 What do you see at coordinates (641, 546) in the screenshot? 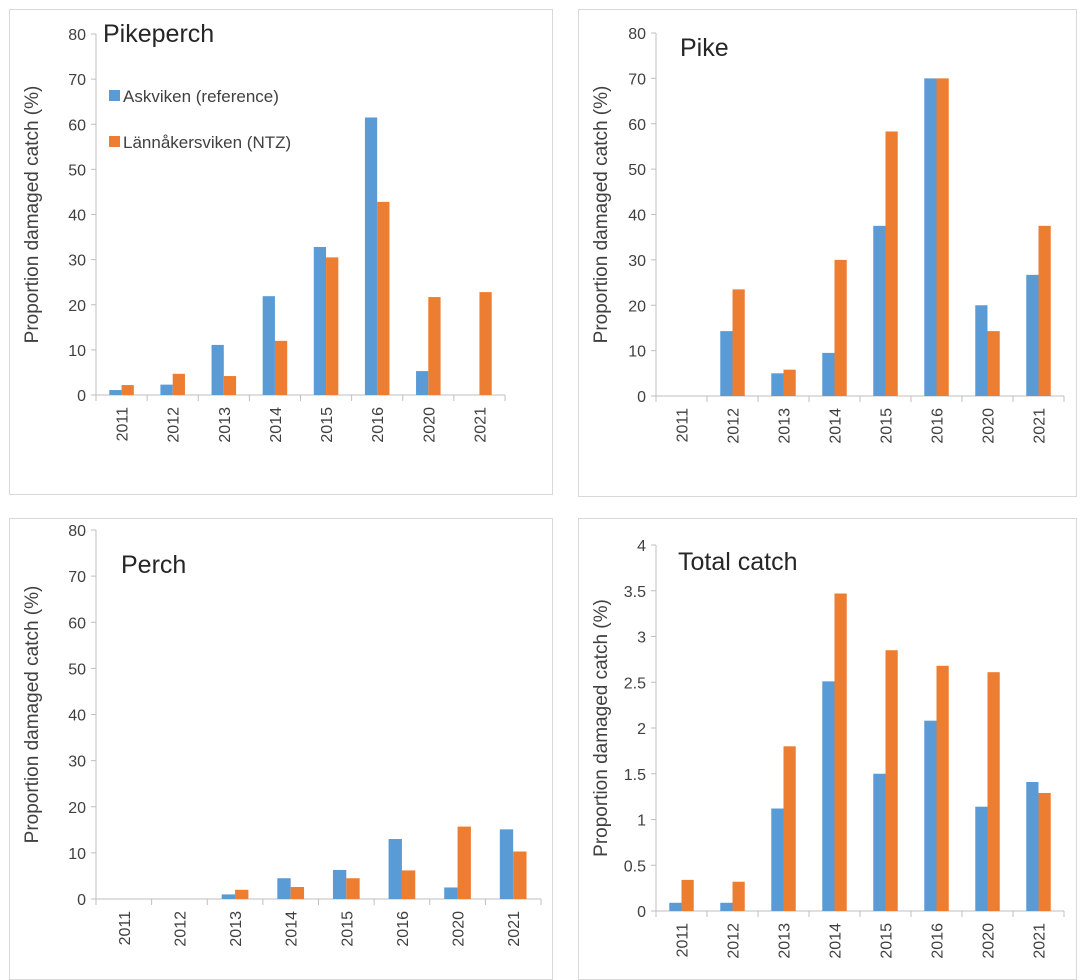
I see `y-tick-label: 4` at bounding box center [641, 546].